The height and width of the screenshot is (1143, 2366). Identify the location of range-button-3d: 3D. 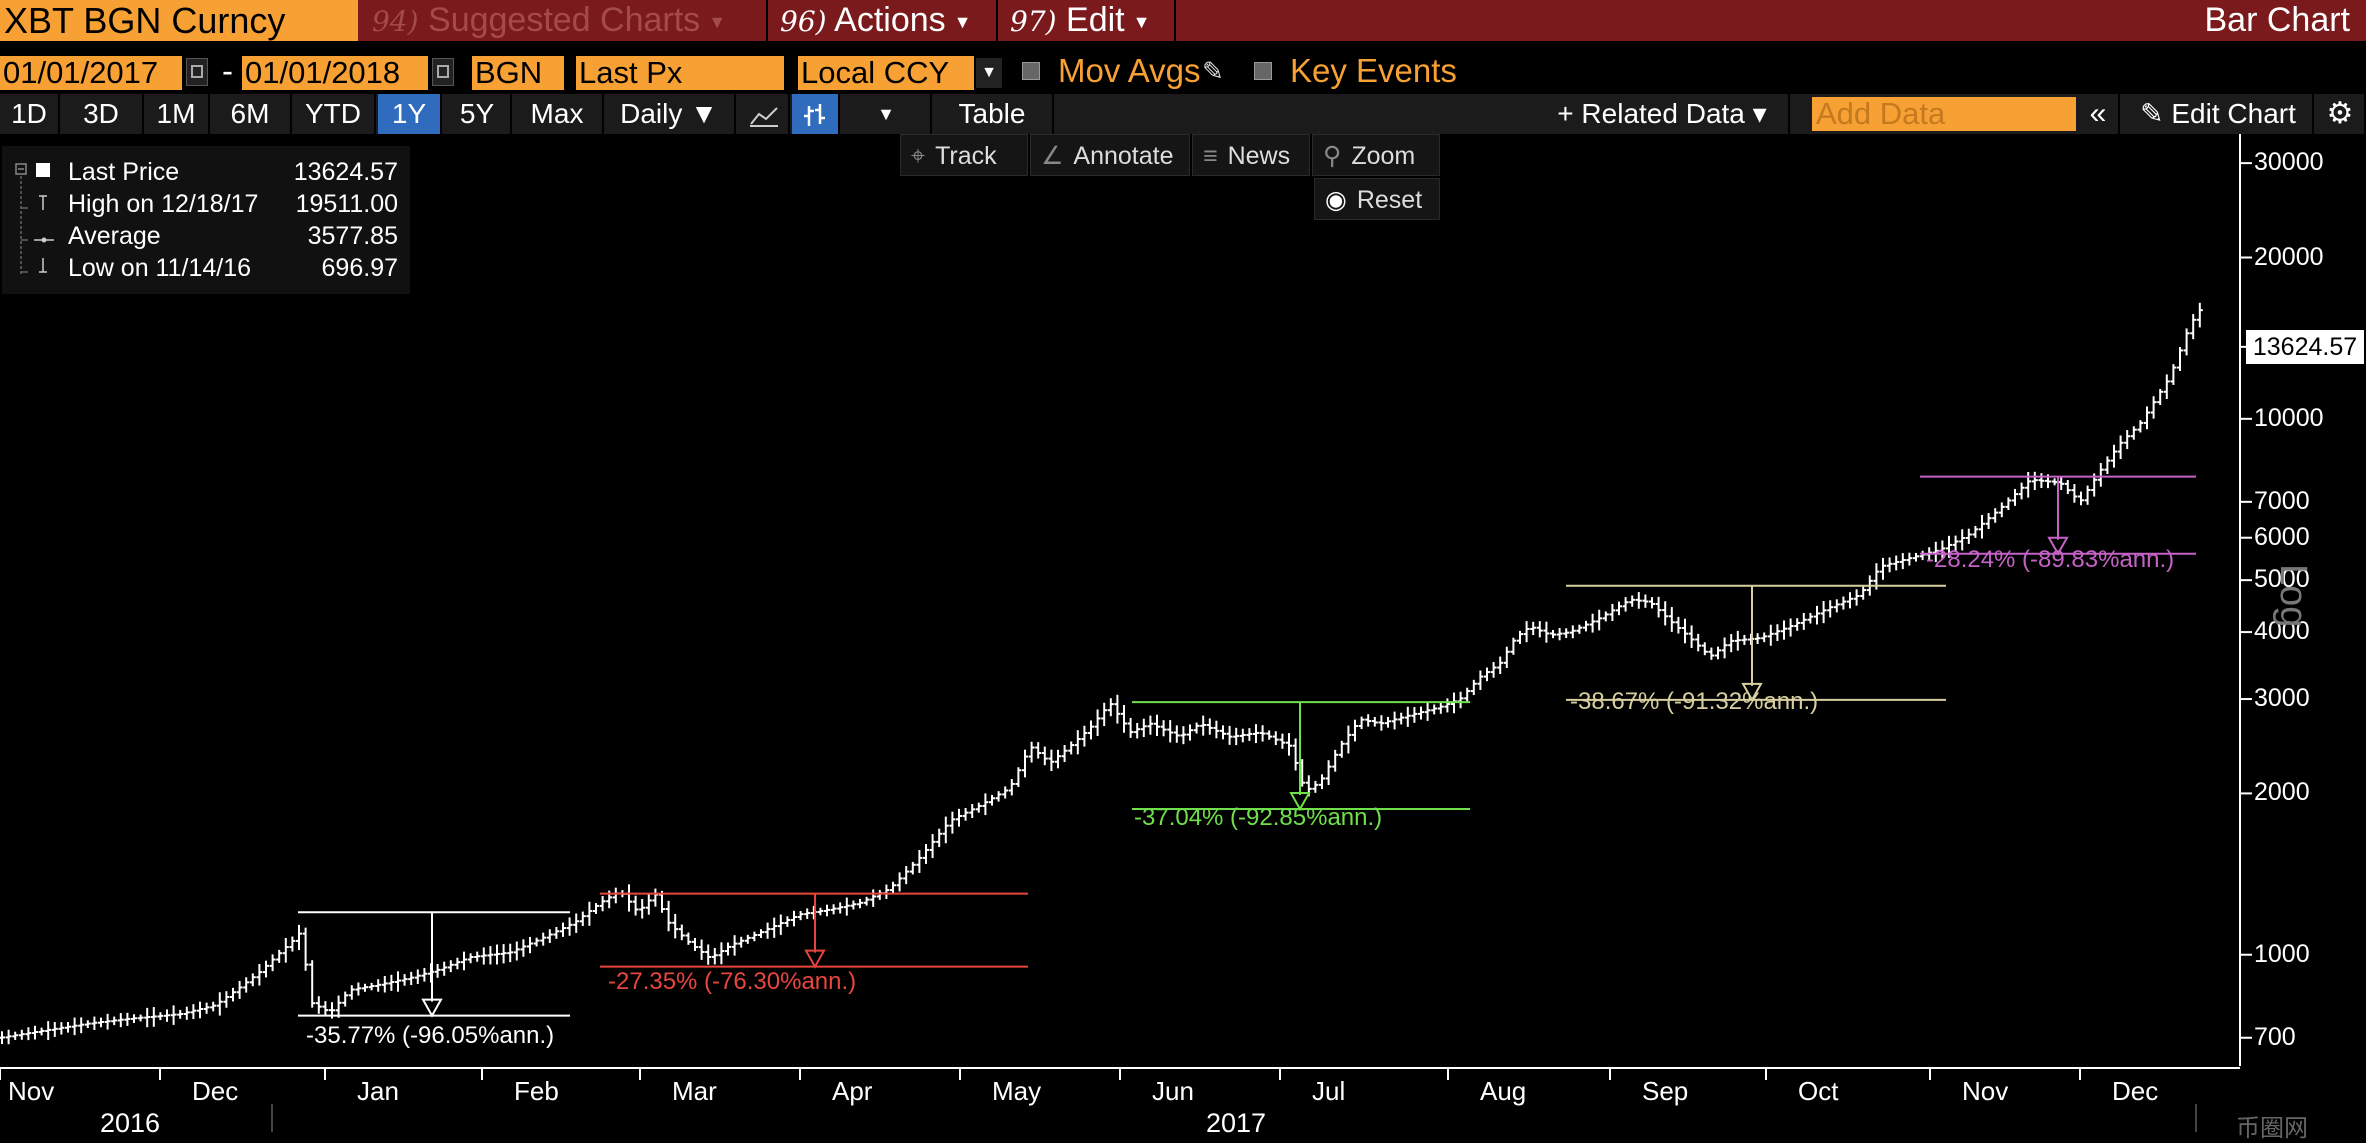
(102, 114).